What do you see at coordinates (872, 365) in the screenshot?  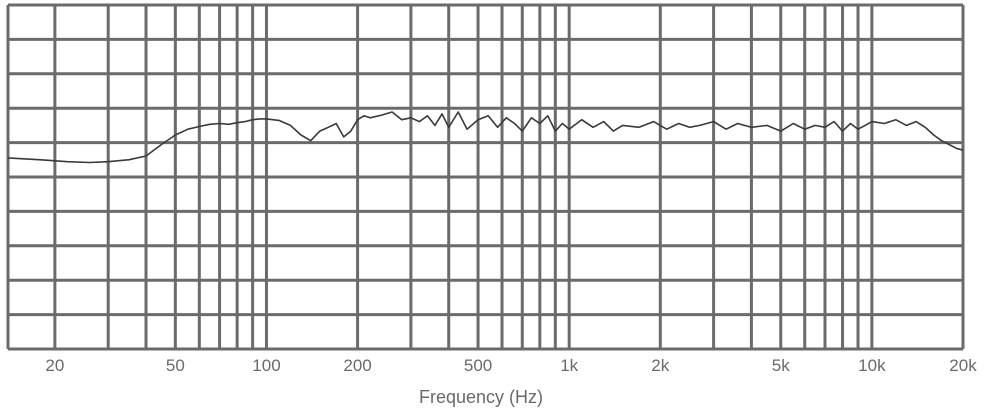 I see `x-tick-label: 10k` at bounding box center [872, 365].